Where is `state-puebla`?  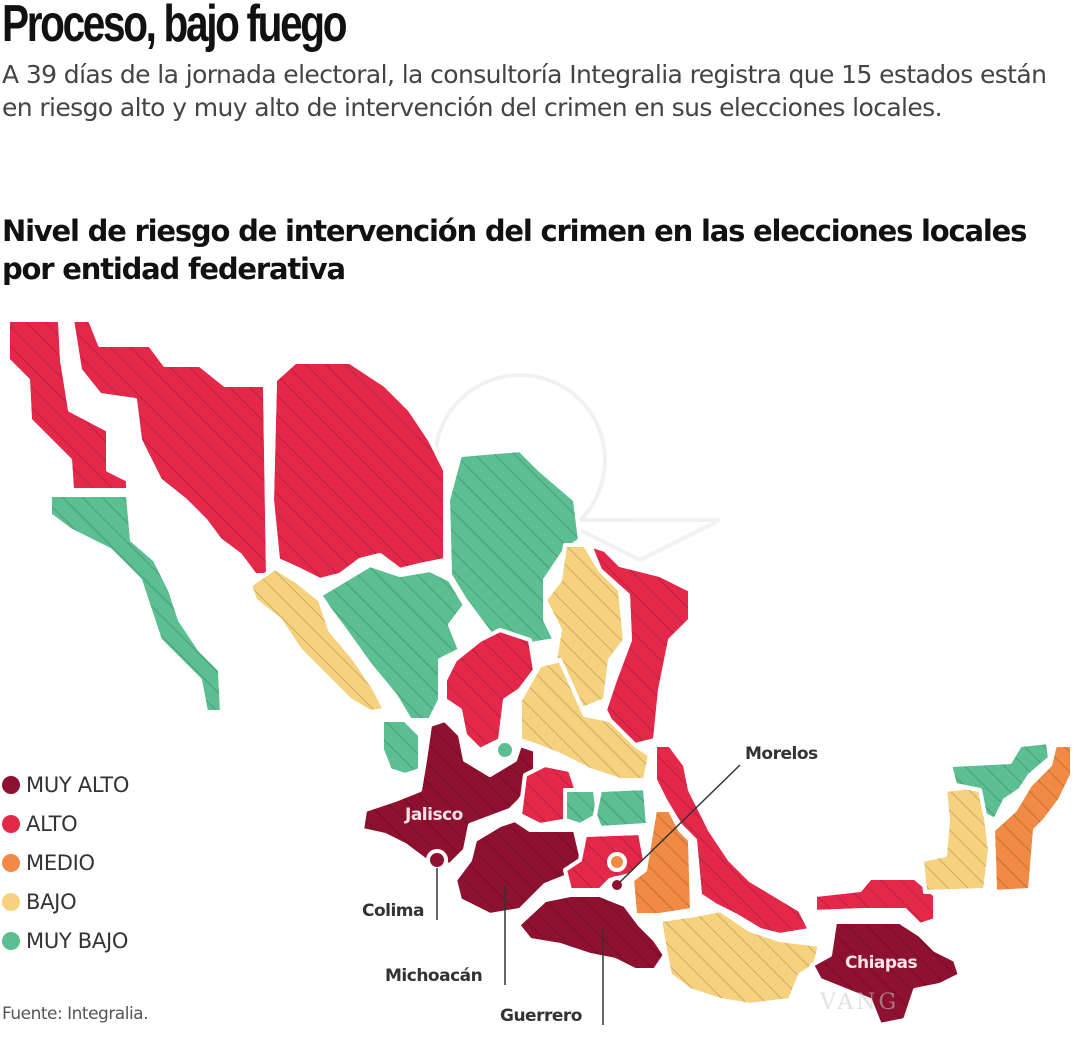 state-puebla is located at coordinates (662, 862).